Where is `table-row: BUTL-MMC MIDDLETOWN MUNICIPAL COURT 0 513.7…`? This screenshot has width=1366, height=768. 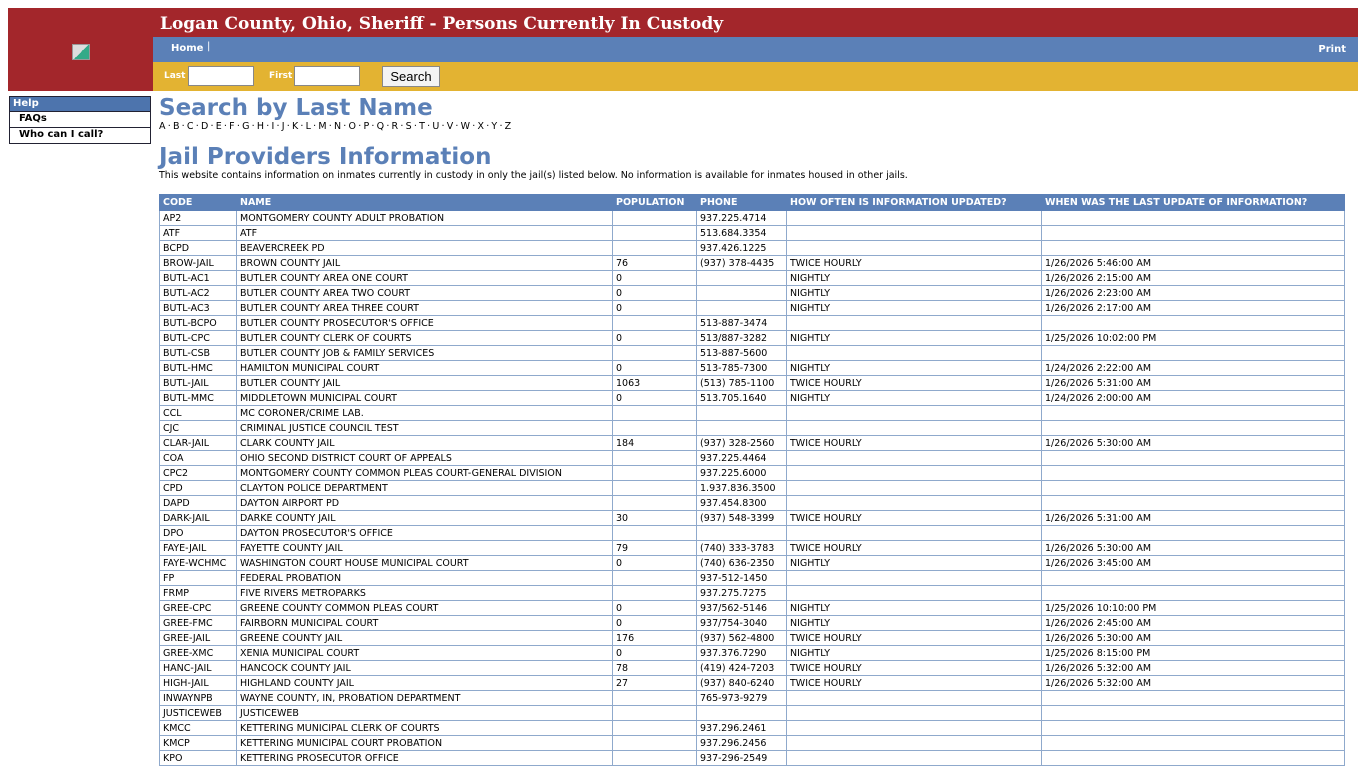 table-row: BUTL-MMC MIDDLETOWN MUNICIPAL COURT 0 513.7… is located at coordinates (752, 398).